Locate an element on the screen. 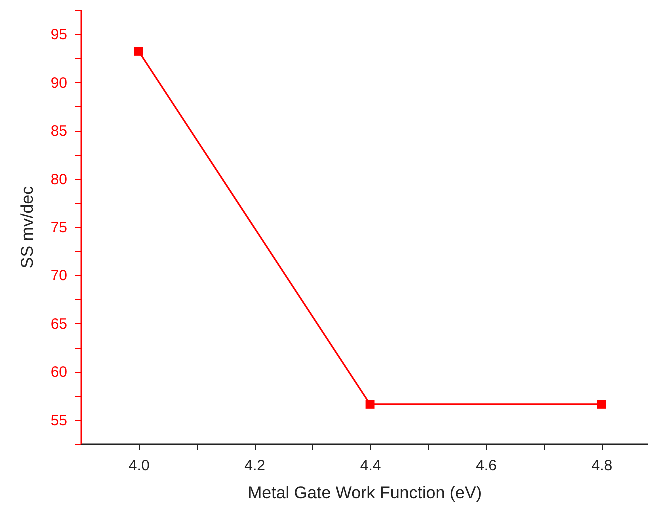  y-tick-label: 95 is located at coordinates (59, 35).